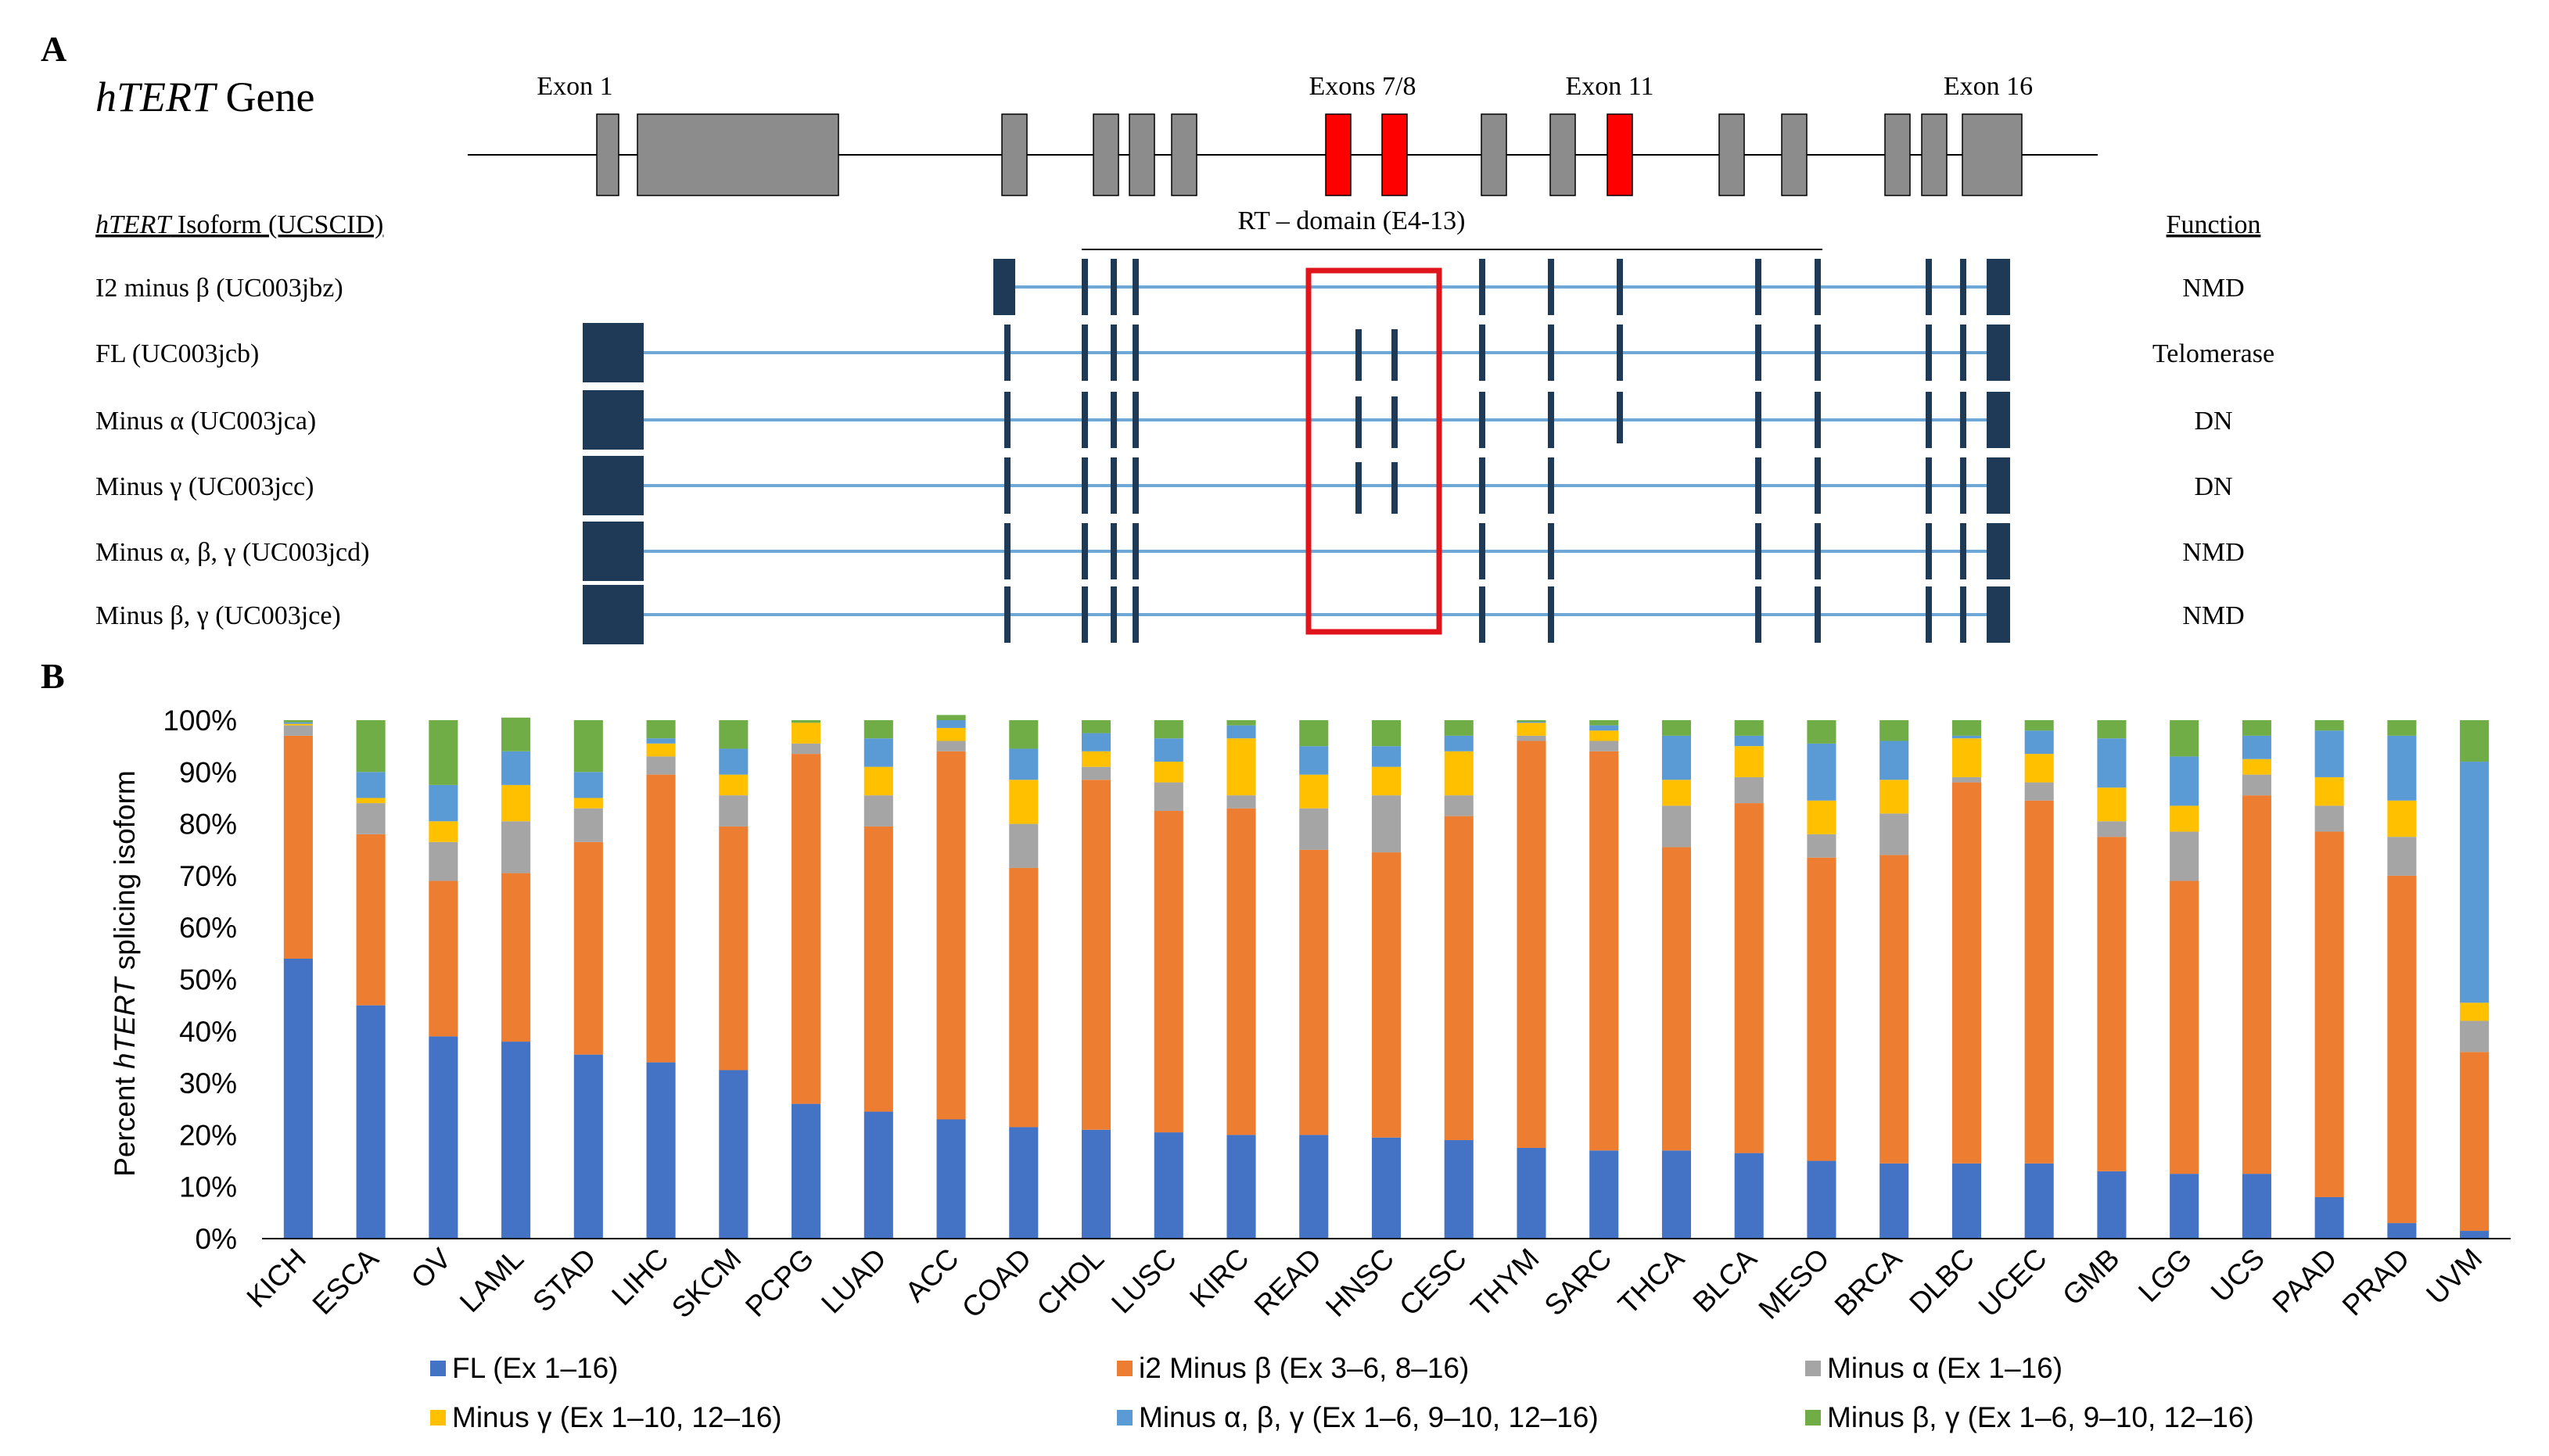  What do you see at coordinates (125, 873) in the screenshot?
I see `y-axis-label-post: splicing isoform` at bounding box center [125, 873].